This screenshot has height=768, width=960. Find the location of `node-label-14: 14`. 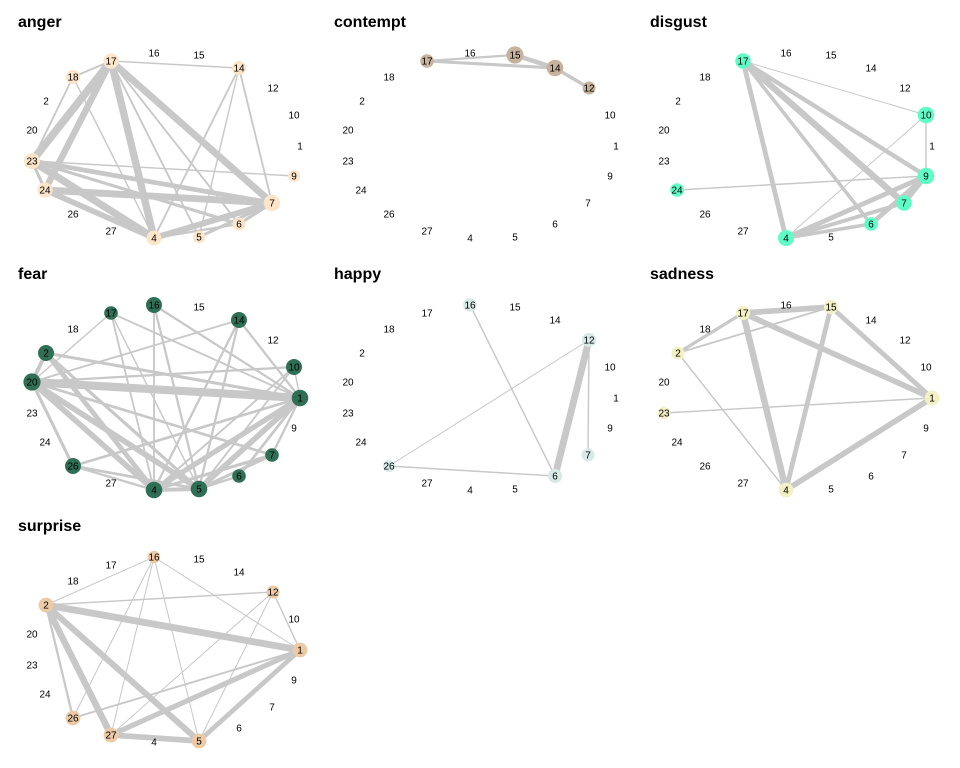

node-label-14: 14 is located at coordinates (239, 573).